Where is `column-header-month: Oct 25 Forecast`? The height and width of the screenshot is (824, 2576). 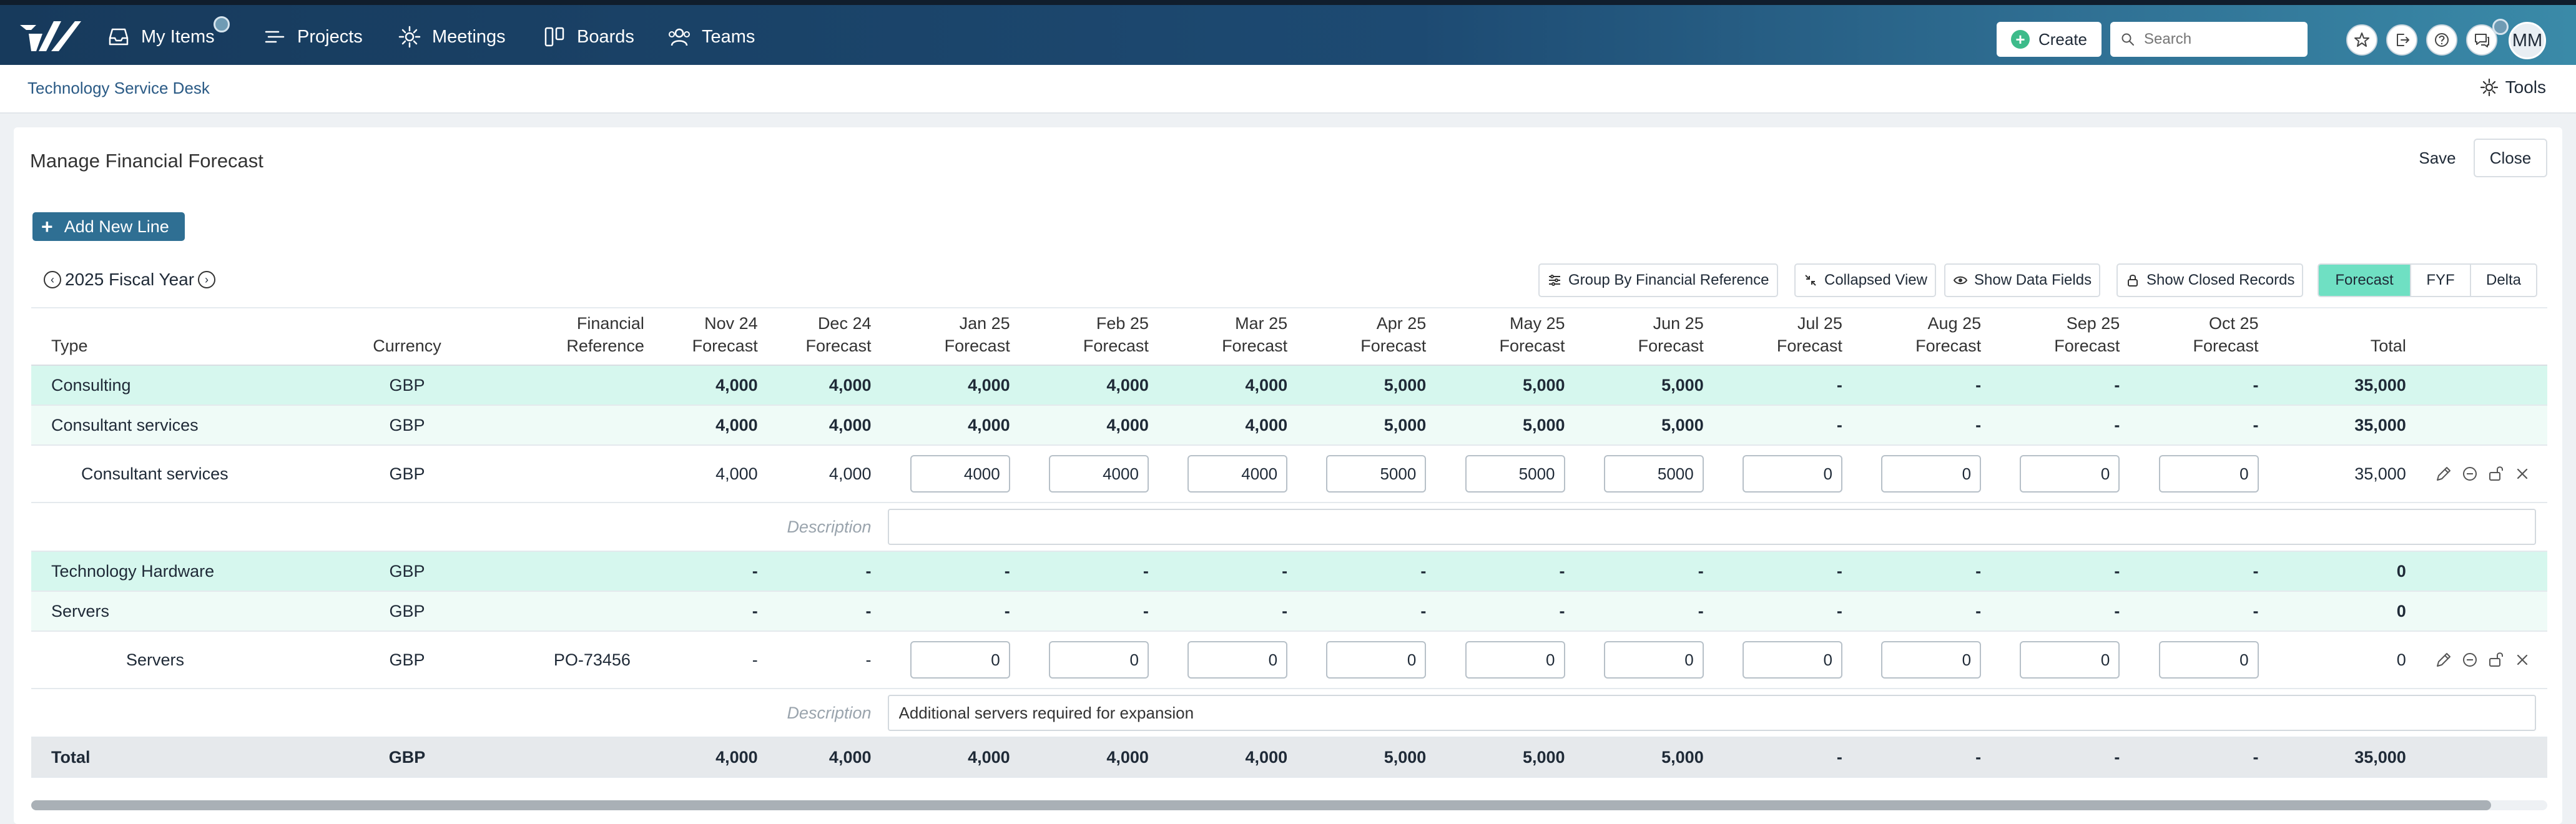 column-header-month: Oct 25 Forecast is located at coordinates (2200, 336).